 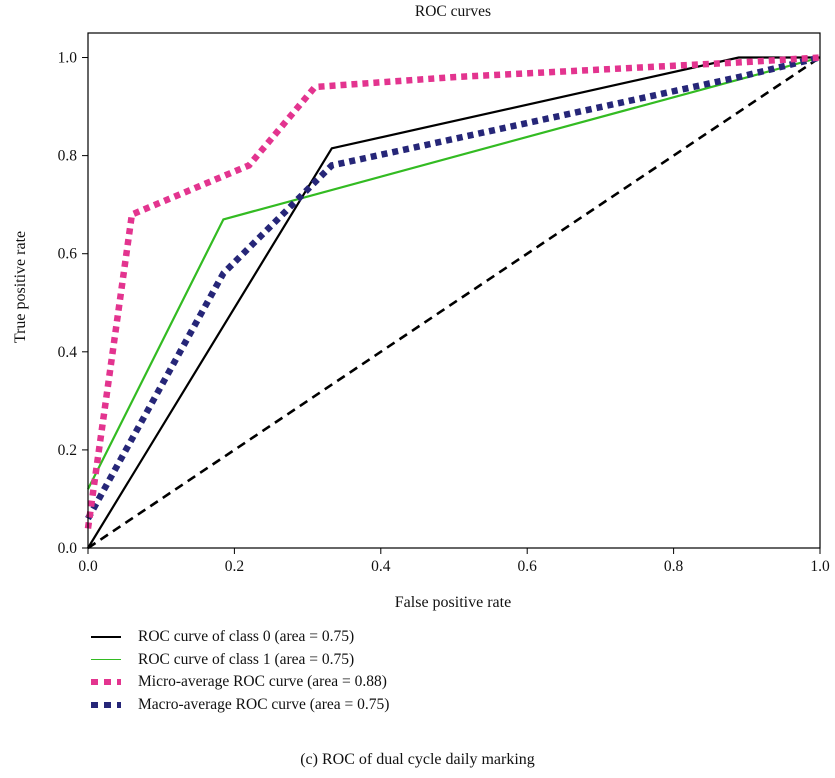 What do you see at coordinates (68, 352) in the screenshot?
I see `y-tick-label: 0.4` at bounding box center [68, 352].